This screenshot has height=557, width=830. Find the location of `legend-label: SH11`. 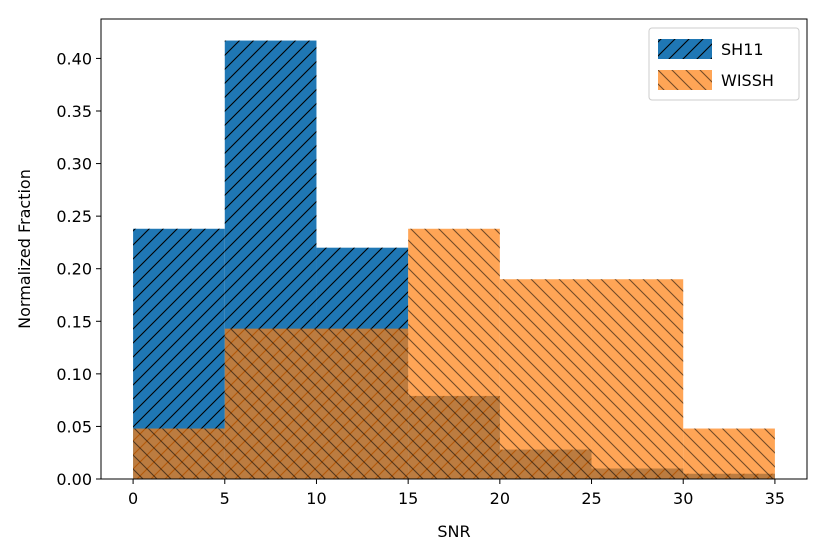

legend-label: SH11 is located at coordinates (742, 49).